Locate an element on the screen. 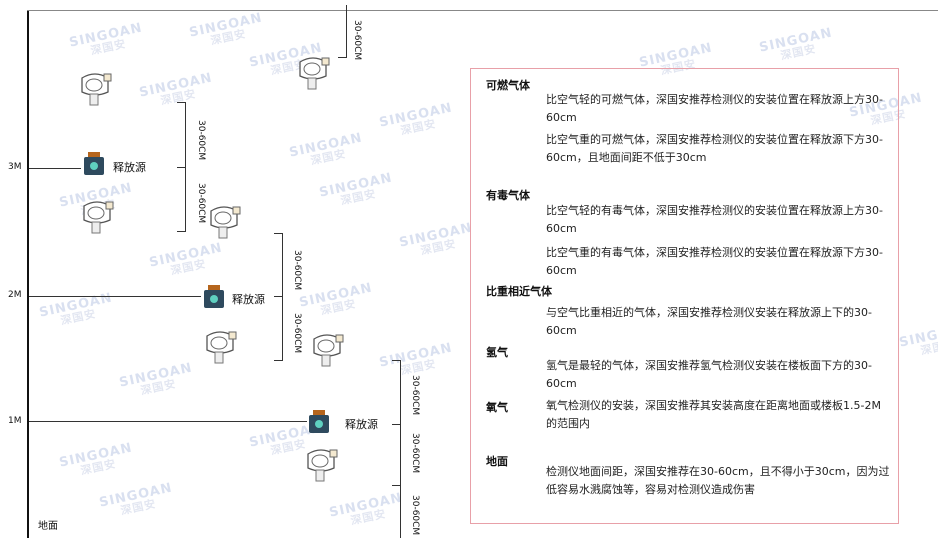 The image size is (938, 541). level-2m-label: 2M is located at coordinates (15, 295).